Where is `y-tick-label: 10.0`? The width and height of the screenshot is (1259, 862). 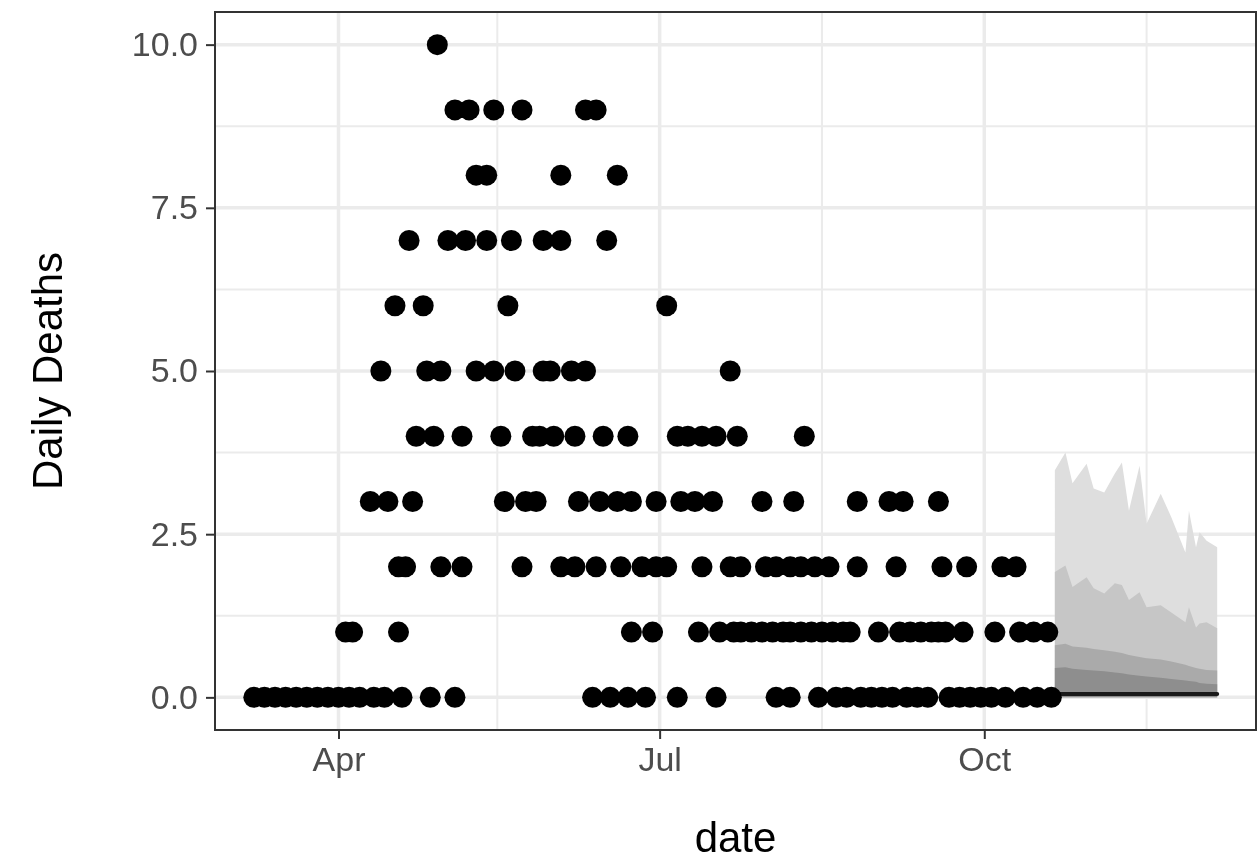
y-tick-label: 10.0 is located at coordinates (164, 44).